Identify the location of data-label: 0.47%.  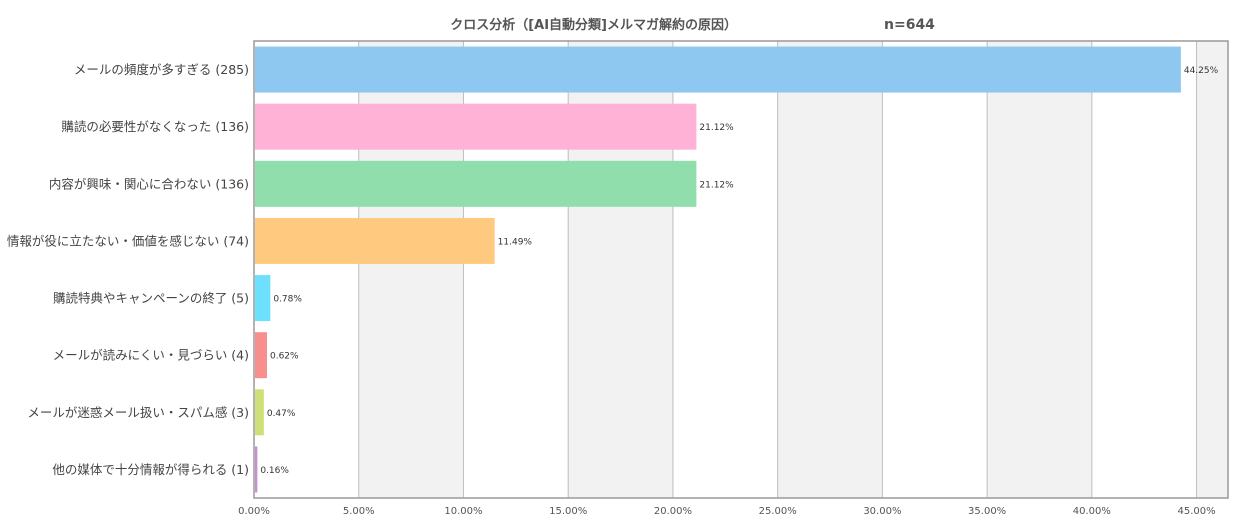
(281, 414).